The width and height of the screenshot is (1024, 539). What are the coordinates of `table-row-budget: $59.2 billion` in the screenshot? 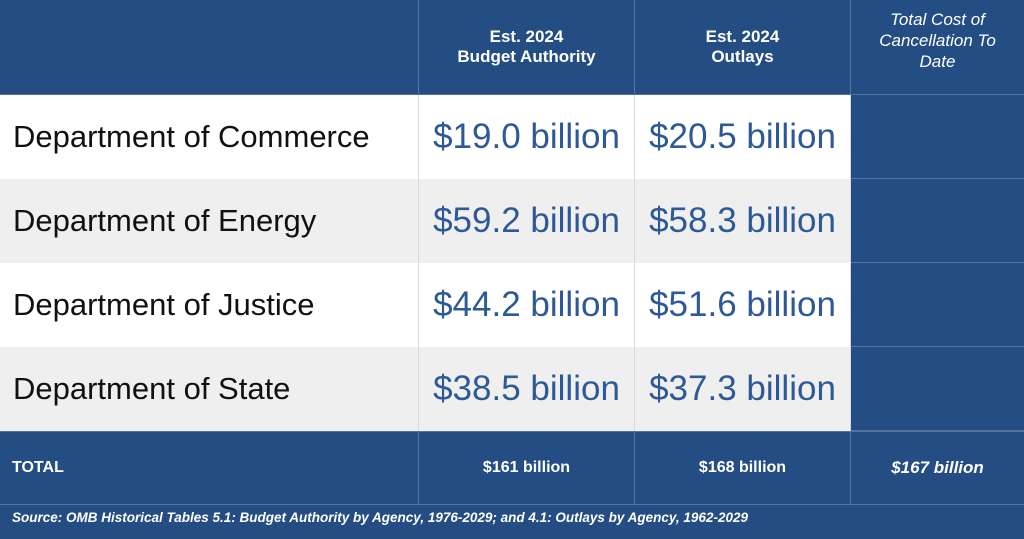 It's located at (527, 221).